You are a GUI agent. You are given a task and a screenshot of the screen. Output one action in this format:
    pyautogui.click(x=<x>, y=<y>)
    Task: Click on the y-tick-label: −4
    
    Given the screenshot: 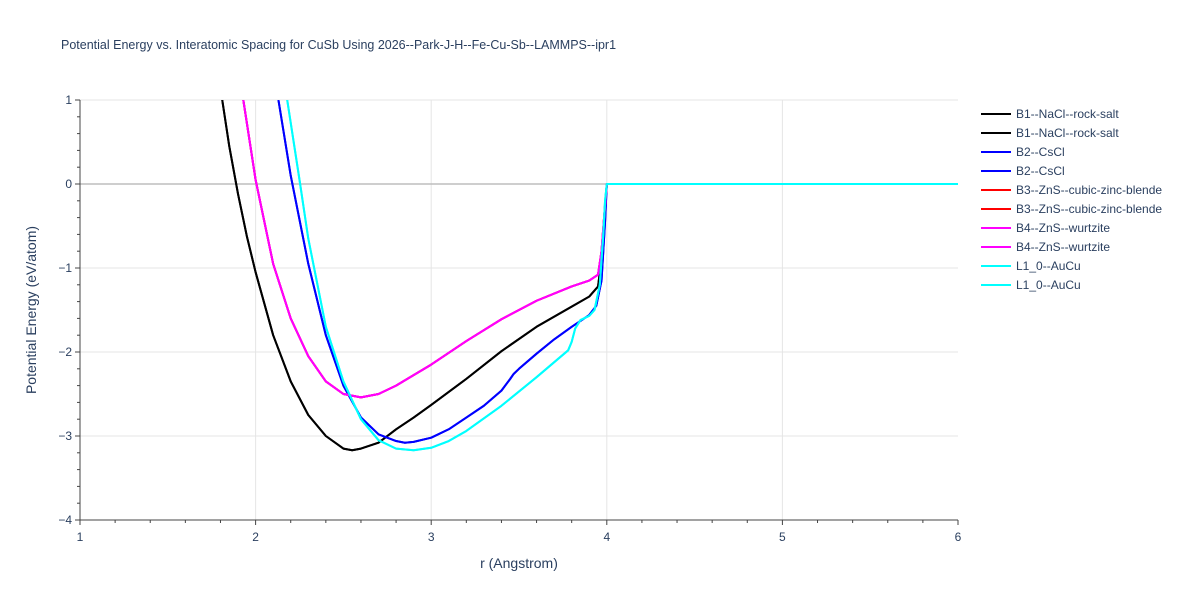 What is the action you would take?
    pyautogui.click(x=65, y=520)
    